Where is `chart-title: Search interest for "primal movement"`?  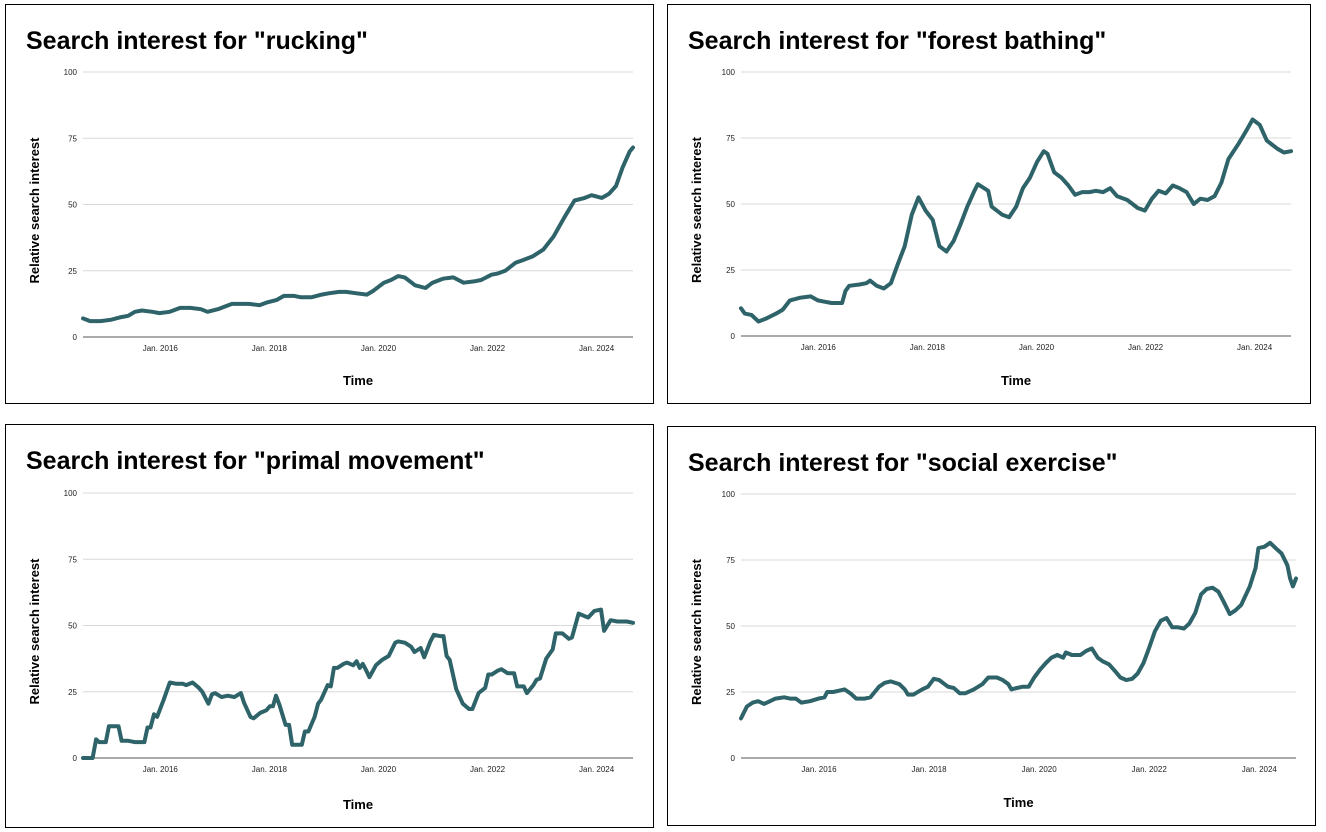
chart-title: Search interest for "primal movement" is located at coordinates (255, 461).